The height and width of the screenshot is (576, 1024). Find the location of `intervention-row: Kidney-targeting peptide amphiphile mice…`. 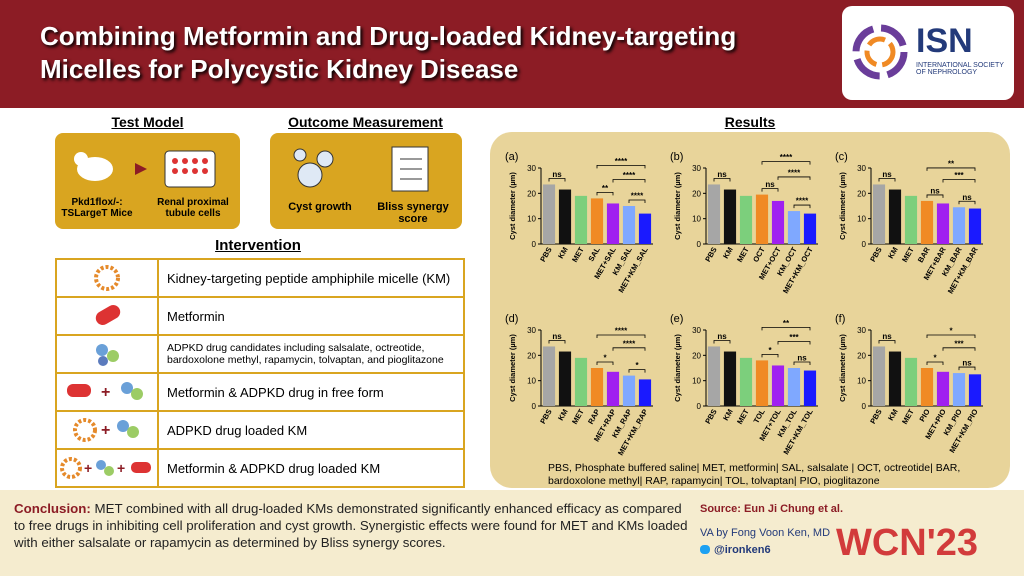

intervention-row: Kidney-targeting peptide amphiphile mice… is located at coordinates (260, 279).